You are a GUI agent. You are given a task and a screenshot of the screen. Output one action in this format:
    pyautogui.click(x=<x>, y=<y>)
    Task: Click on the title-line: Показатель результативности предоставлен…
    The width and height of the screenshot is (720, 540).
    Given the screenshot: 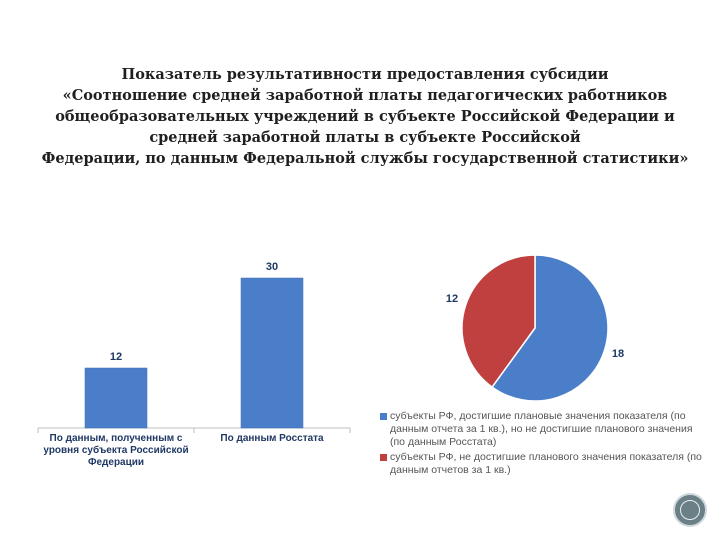 What is the action you would take?
    pyautogui.click(x=365, y=74)
    